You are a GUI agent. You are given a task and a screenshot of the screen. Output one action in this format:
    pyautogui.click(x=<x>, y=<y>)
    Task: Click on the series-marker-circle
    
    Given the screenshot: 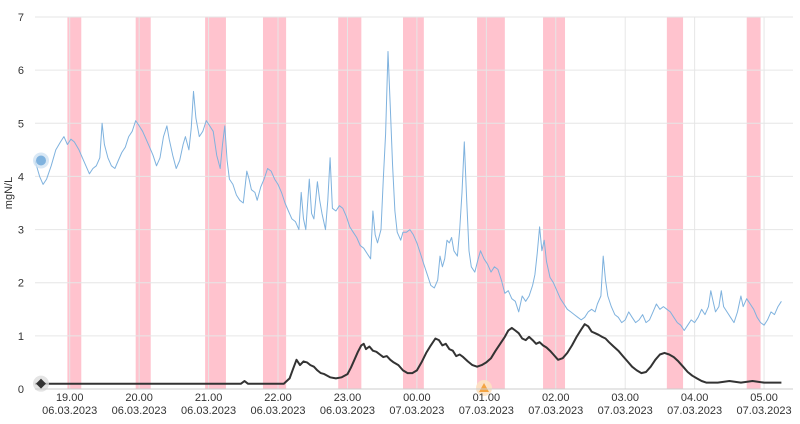 What is the action you would take?
    pyautogui.click(x=41, y=160)
    